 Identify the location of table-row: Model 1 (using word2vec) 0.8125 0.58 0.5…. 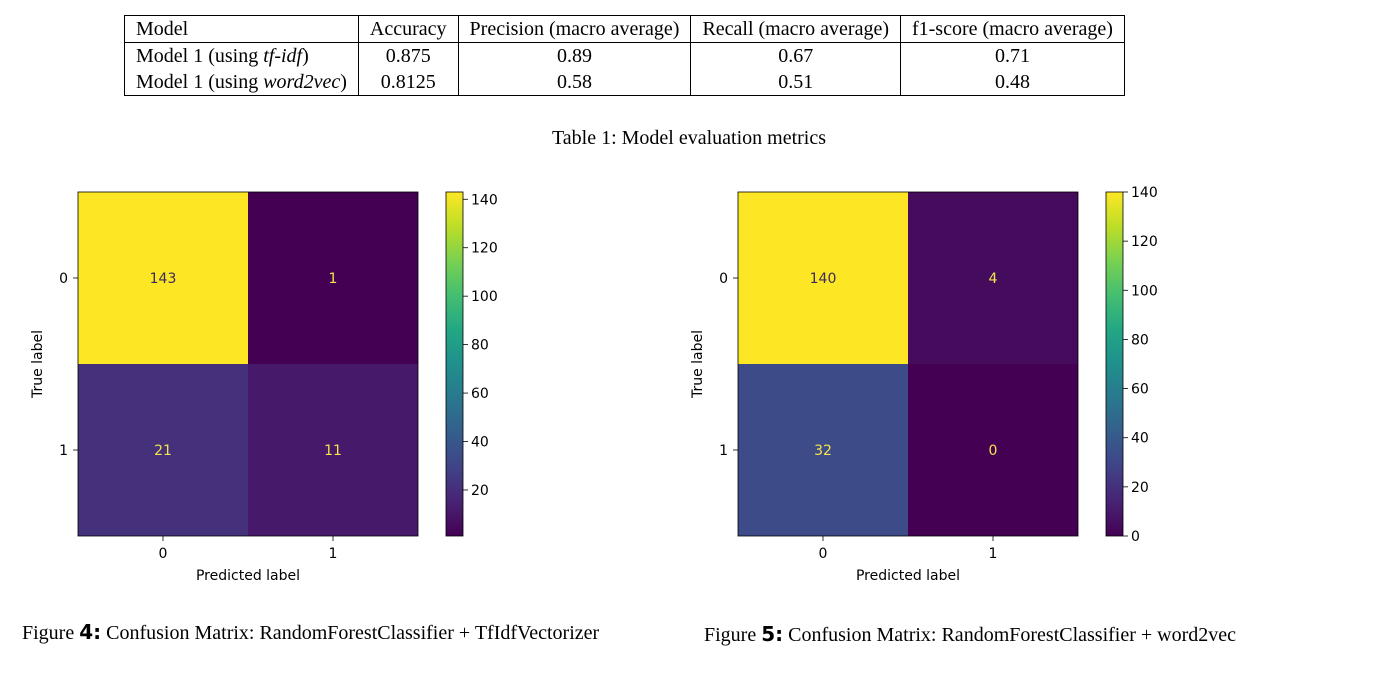
(624, 82).